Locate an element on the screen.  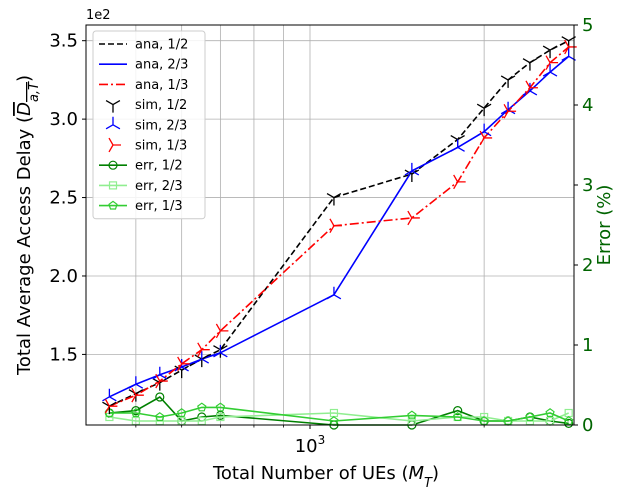
legend-label: err, 1/3 is located at coordinates (159, 206).